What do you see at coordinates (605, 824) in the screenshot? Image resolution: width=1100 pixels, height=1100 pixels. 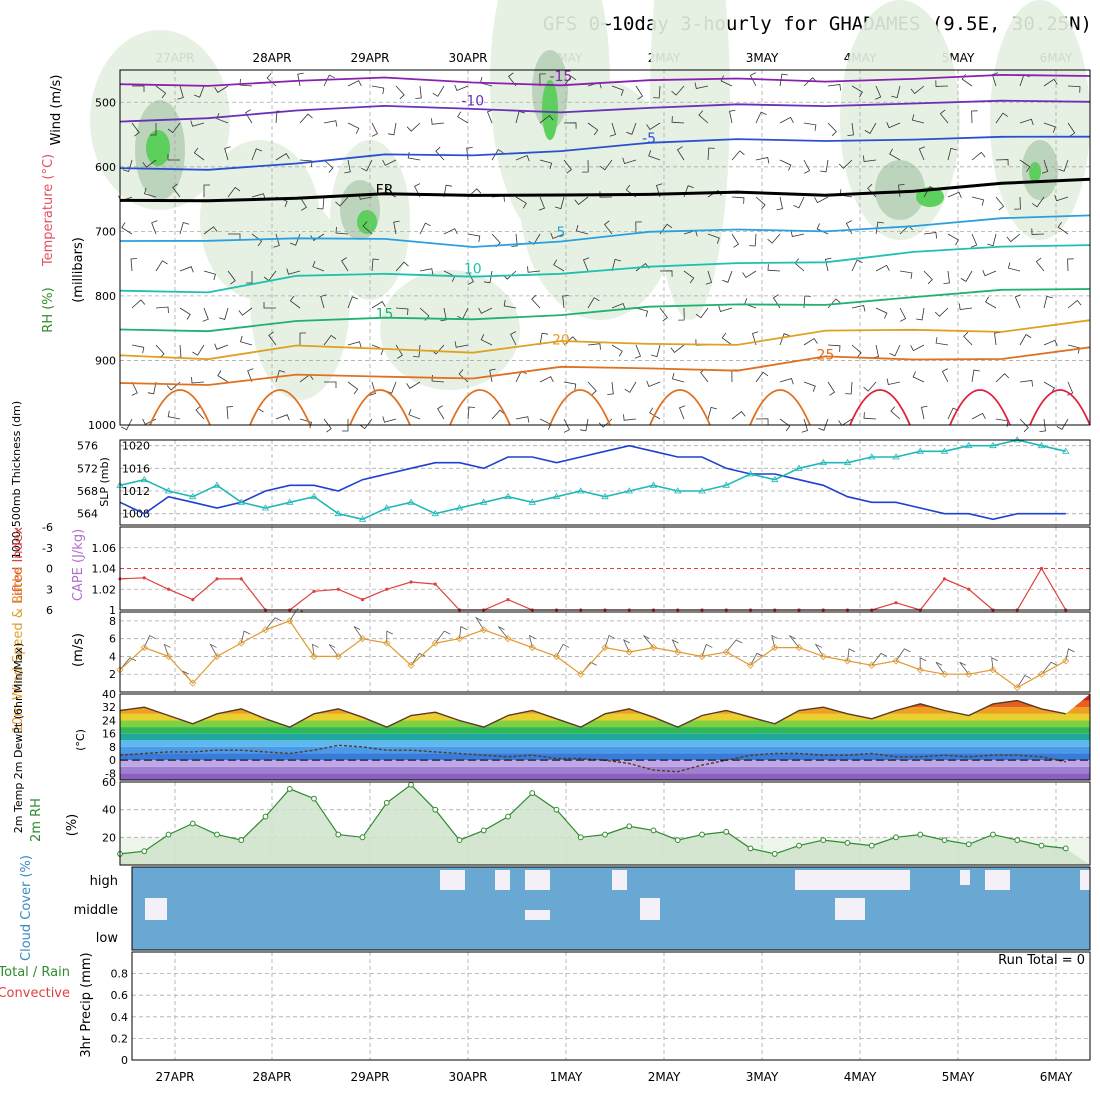 I see `rh-area` at bounding box center [605, 824].